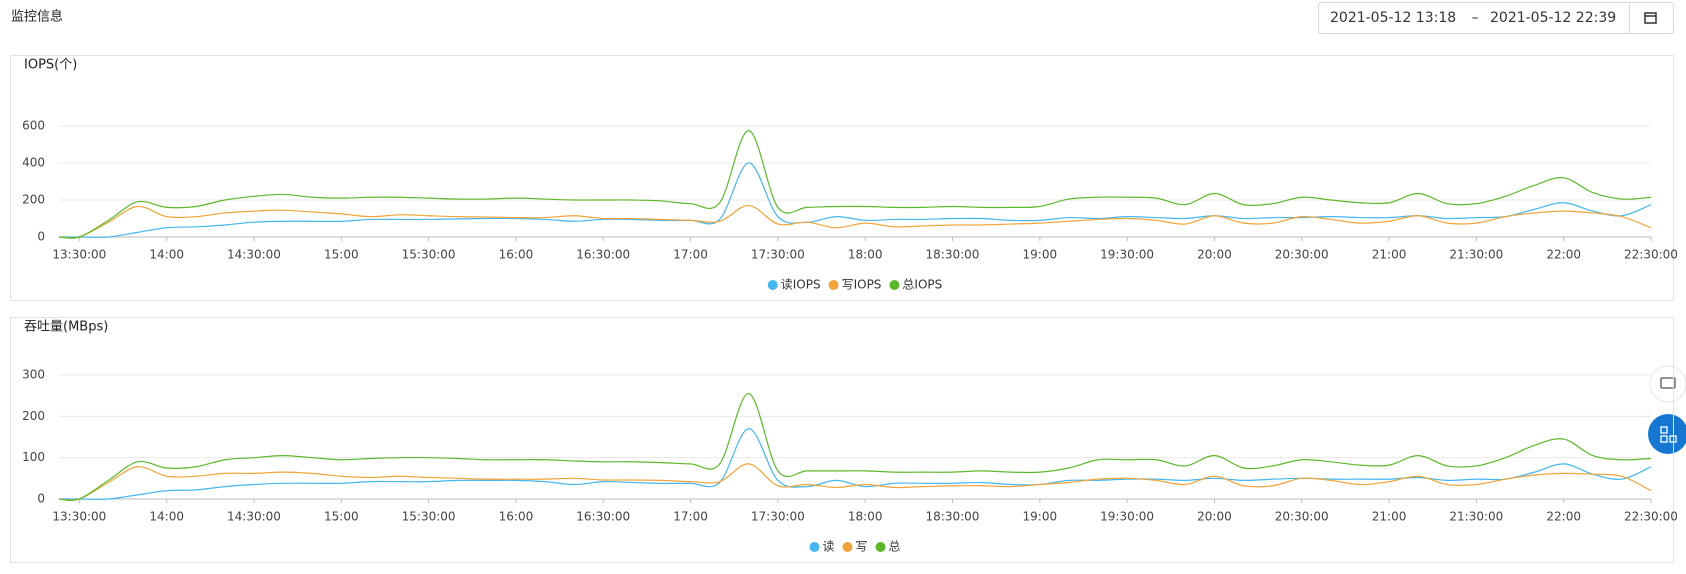 The width and height of the screenshot is (1686, 574). I want to click on apps-button, so click(1667, 434).